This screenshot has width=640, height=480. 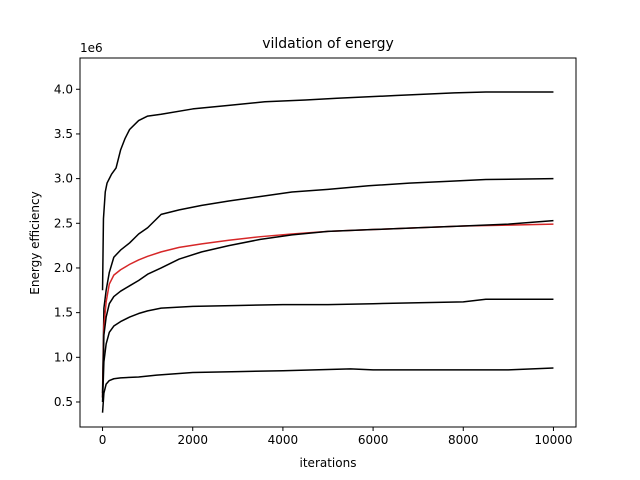 What do you see at coordinates (63, 179) in the screenshot?
I see `y-tick-label: 3.0` at bounding box center [63, 179].